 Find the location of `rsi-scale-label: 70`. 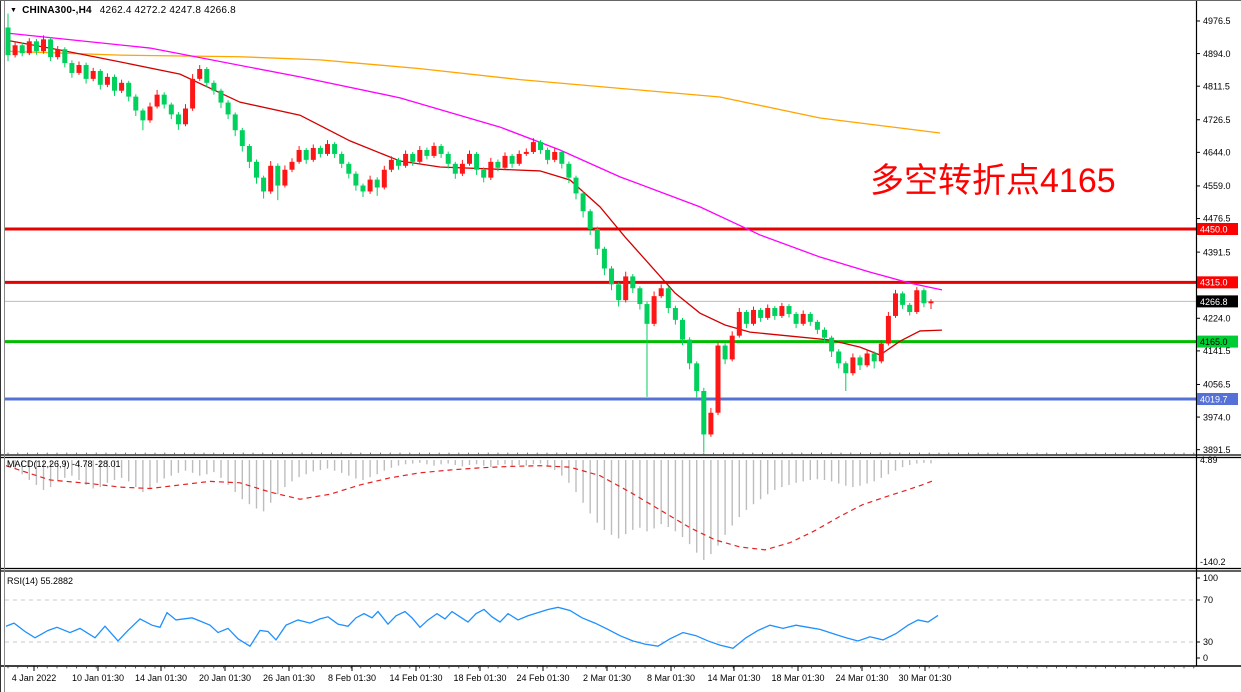

rsi-scale-label: 70 is located at coordinates (1208, 600).